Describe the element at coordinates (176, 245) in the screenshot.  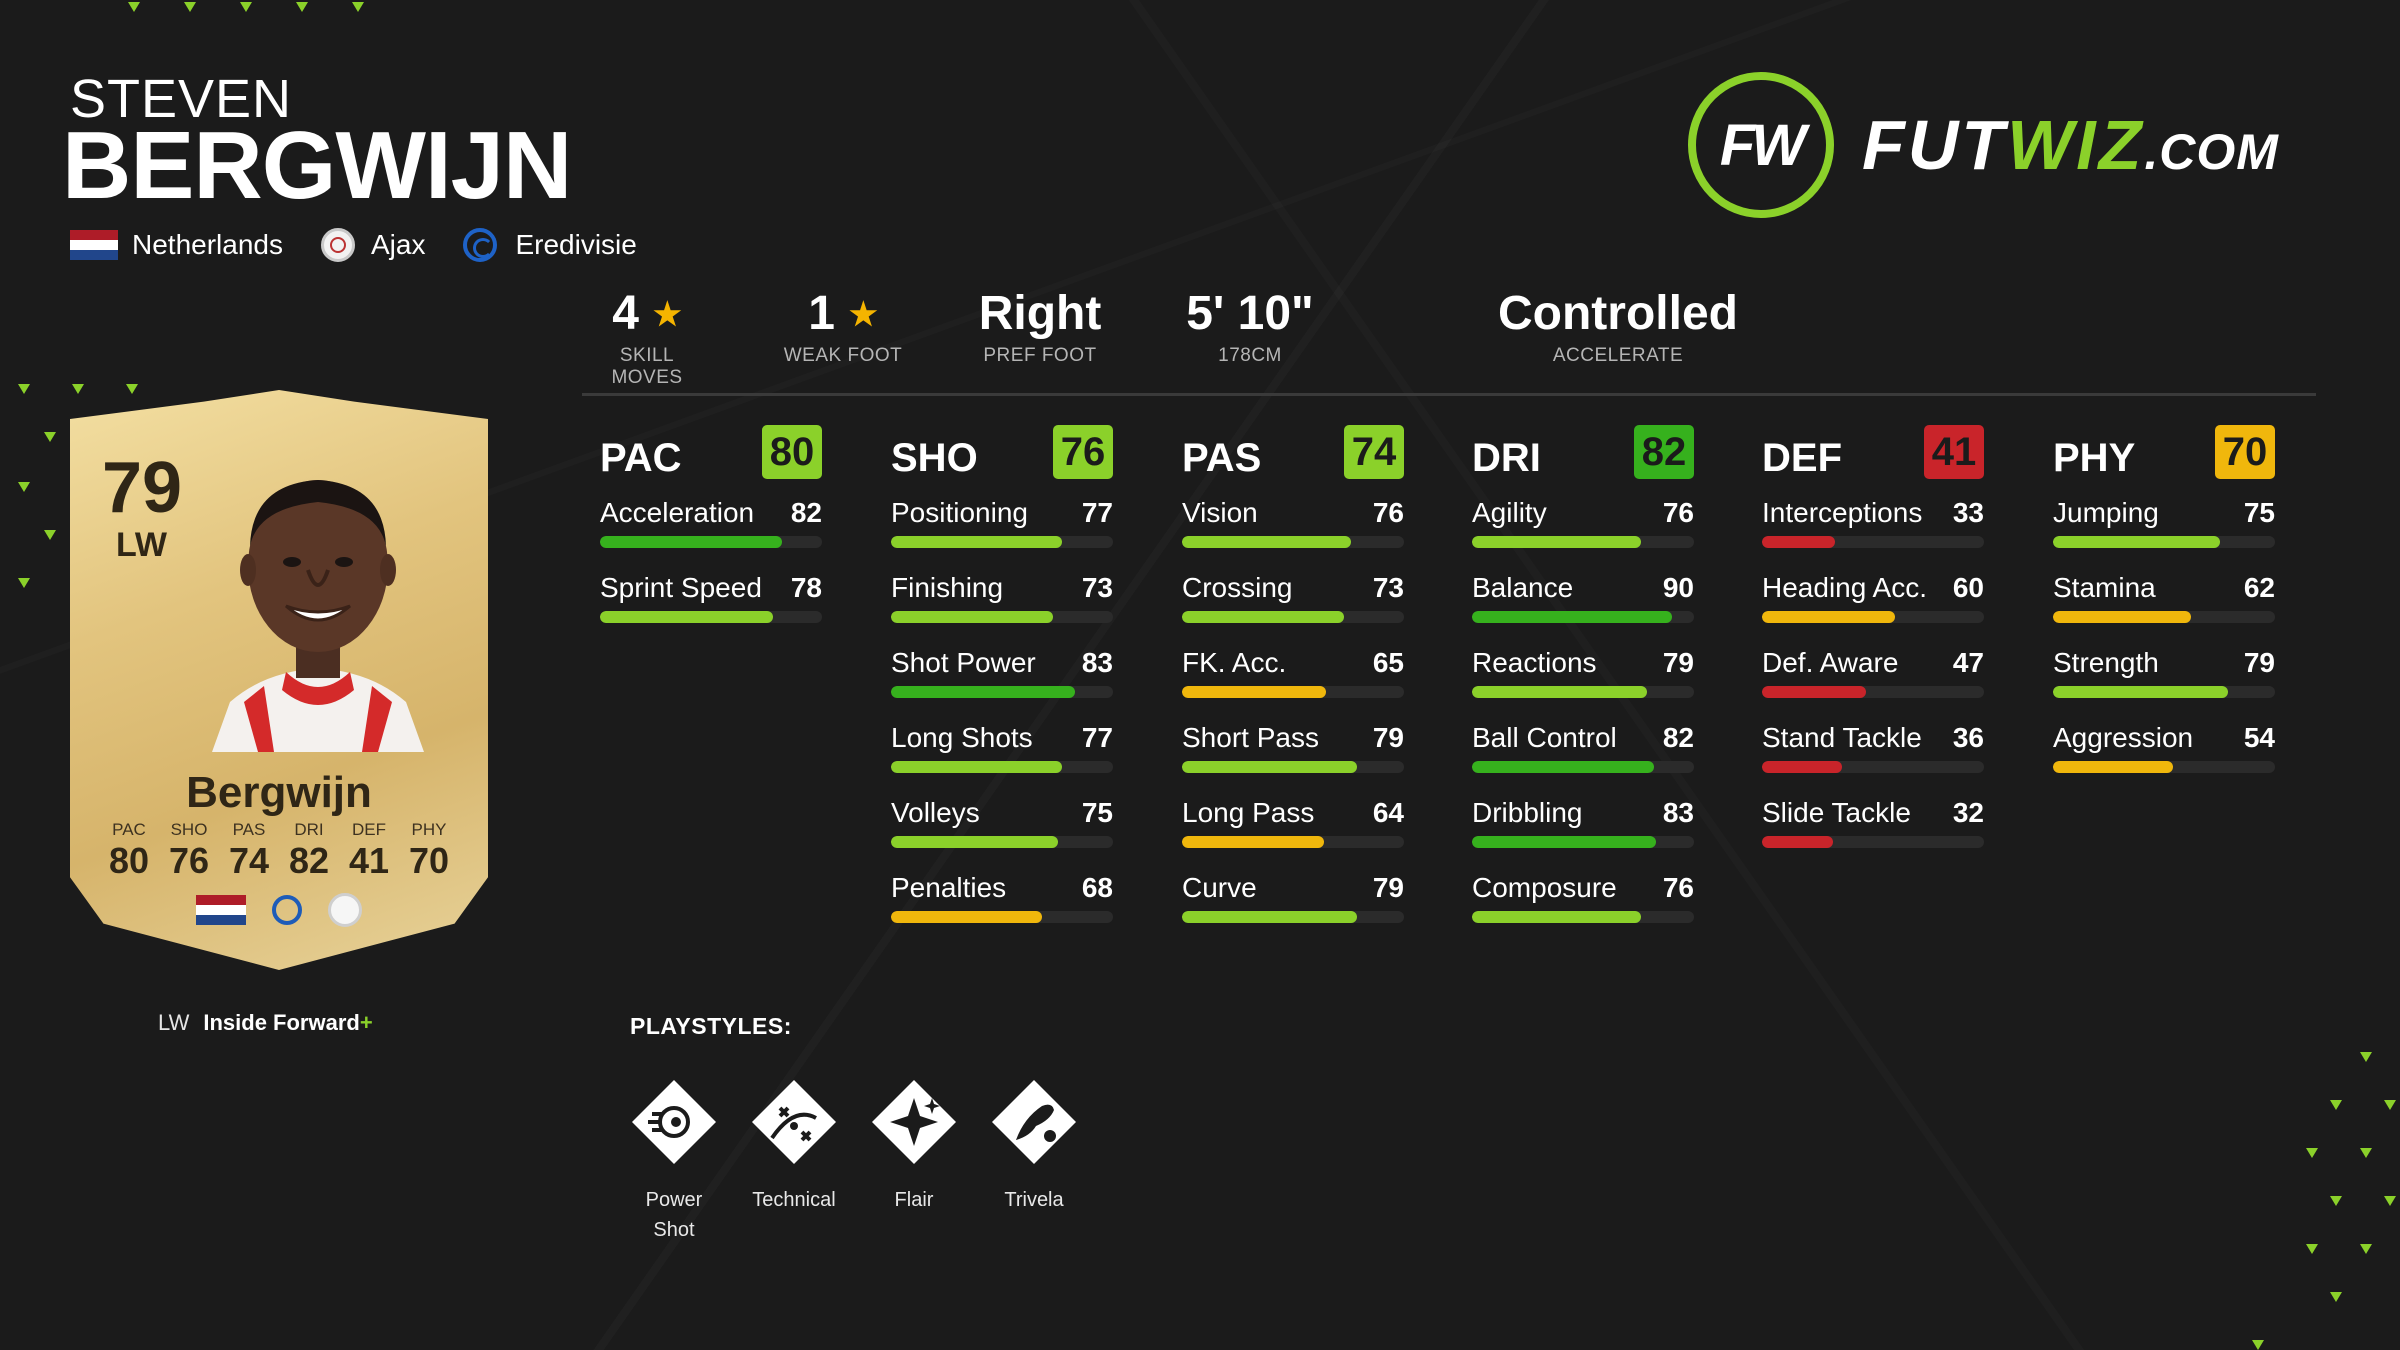
I see `nation-link: Netherlands` at that location.